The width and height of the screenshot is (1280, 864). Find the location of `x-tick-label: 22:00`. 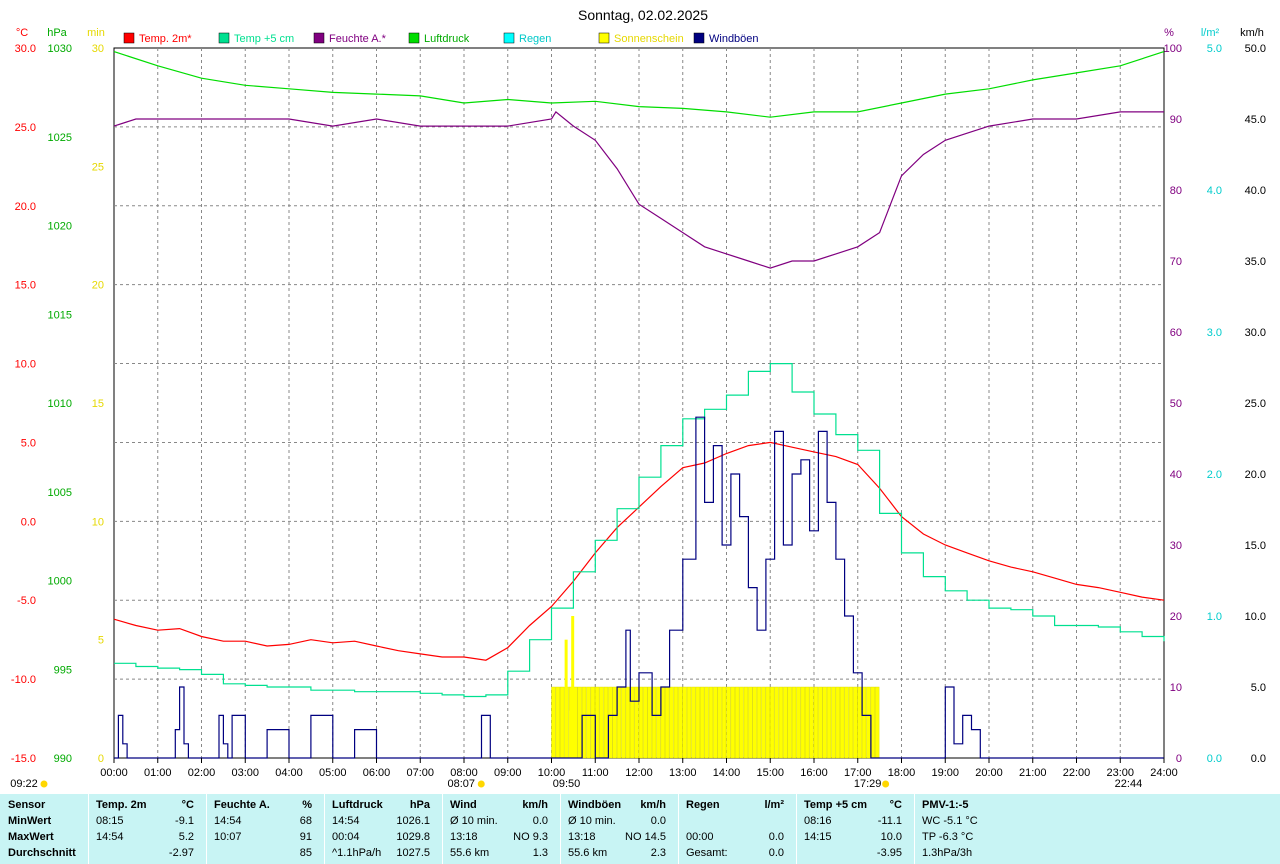

x-tick-label: 22:00 is located at coordinates (1077, 773).